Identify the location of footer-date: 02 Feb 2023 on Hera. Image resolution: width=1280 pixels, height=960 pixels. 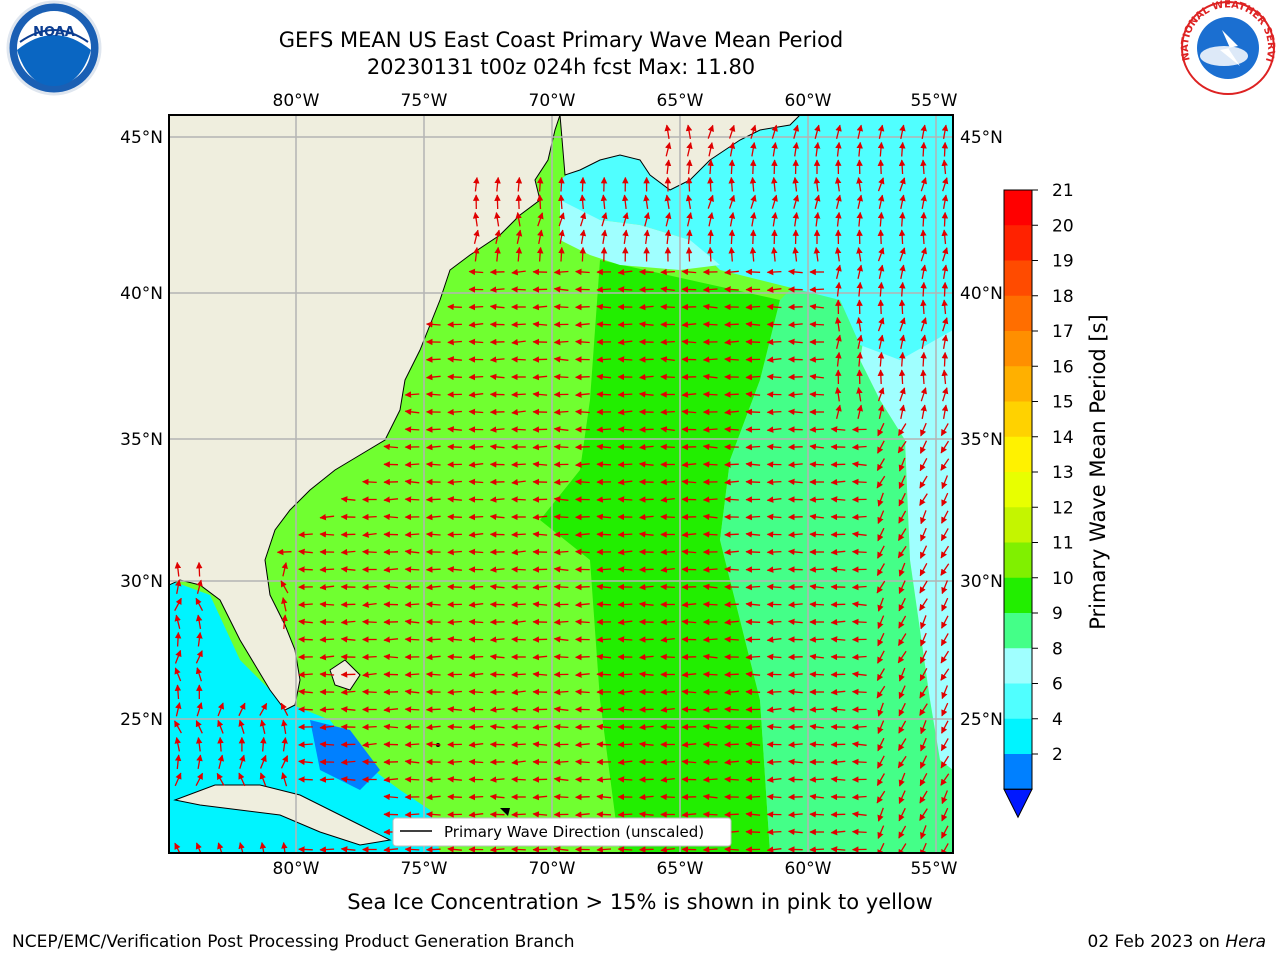
(1176, 942).